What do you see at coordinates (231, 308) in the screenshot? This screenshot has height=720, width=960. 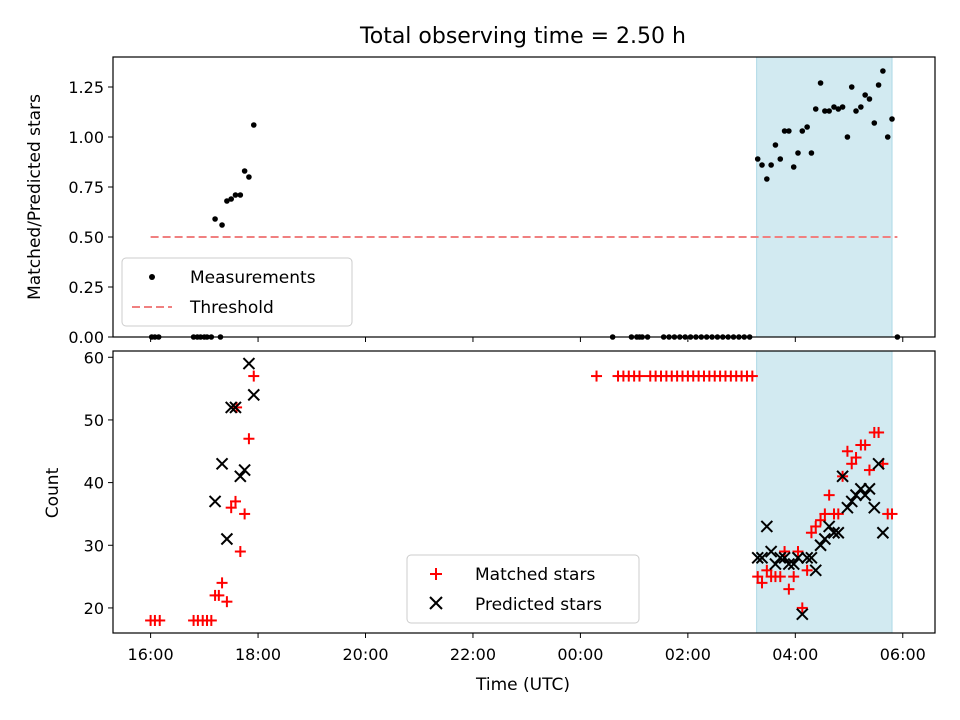 I see `legend-threshold-label: Threshold` at bounding box center [231, 308].